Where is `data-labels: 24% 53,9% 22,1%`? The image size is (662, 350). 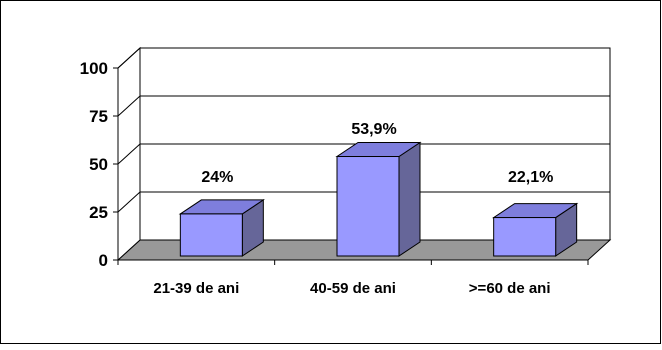 data-labels: 24% 53,9% 22,1% is located at coordinates (377, 153).